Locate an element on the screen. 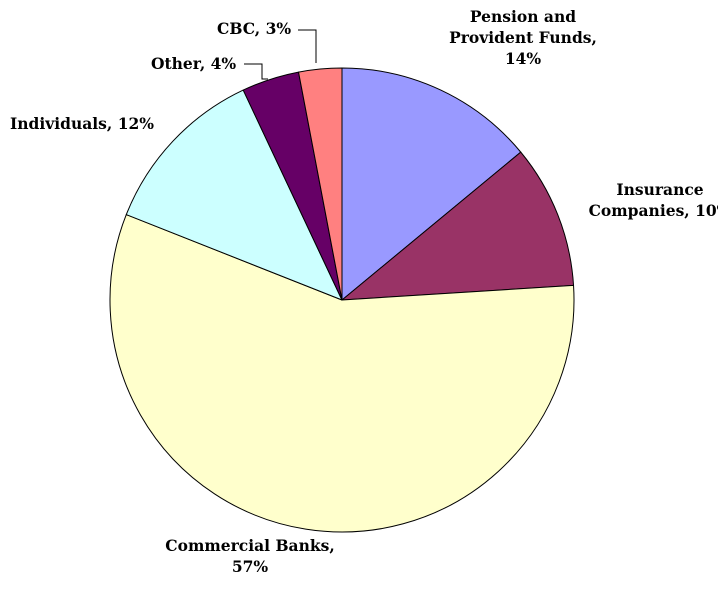 The width and height of the screenshot is (718, 593). slice-label-line: Provident Funds, is located at coordinates (523, 37).